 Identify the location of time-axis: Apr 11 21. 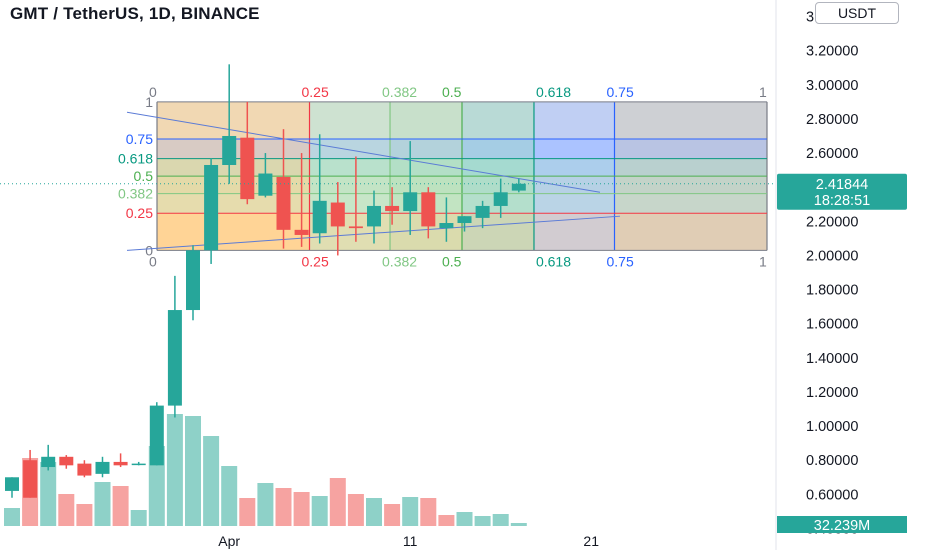
(408, 541).